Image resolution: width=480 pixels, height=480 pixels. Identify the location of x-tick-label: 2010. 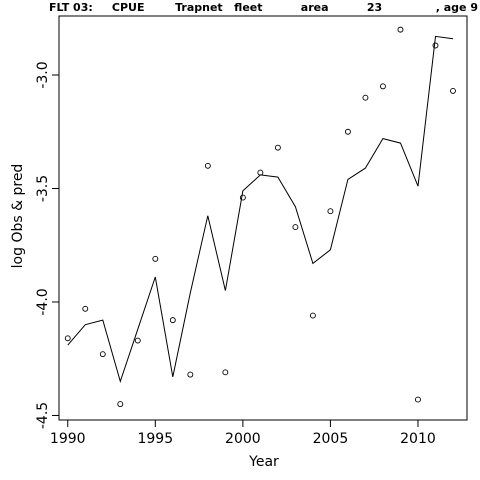
(418, 439).